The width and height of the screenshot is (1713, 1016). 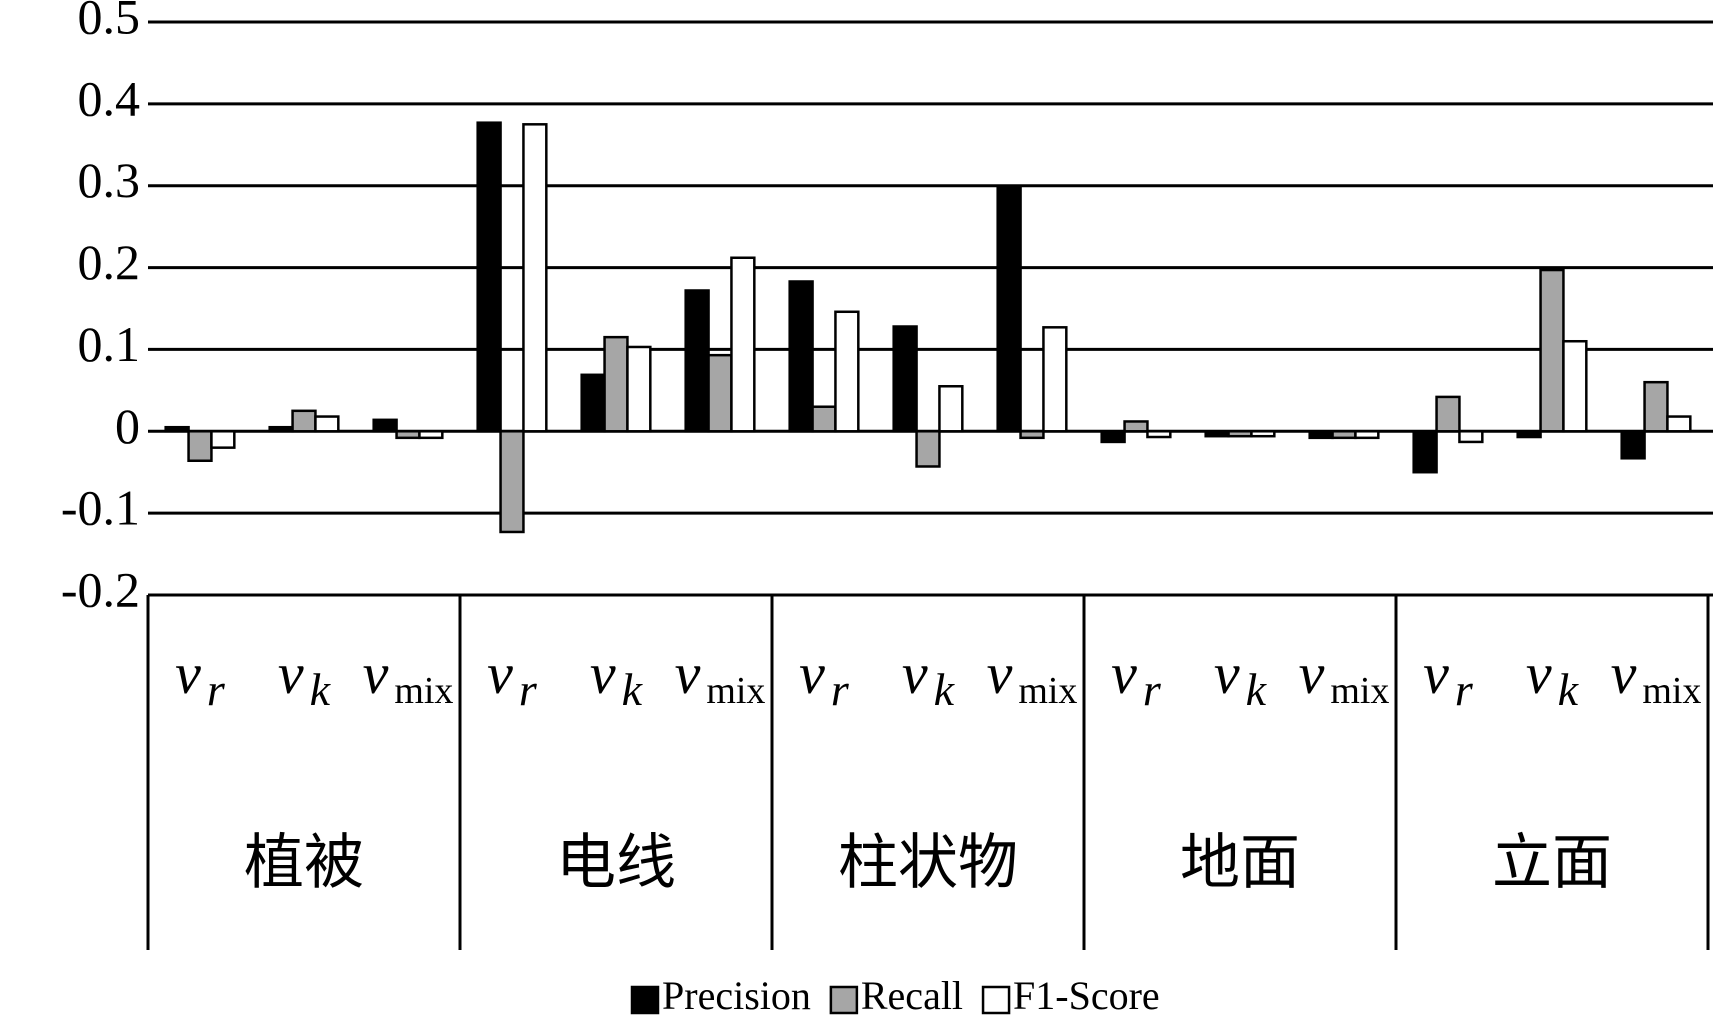 What do you see at coordinates (1240, 863) in the screenshot?
I see `group-label: 地面` at bounding box center [1240, 863].